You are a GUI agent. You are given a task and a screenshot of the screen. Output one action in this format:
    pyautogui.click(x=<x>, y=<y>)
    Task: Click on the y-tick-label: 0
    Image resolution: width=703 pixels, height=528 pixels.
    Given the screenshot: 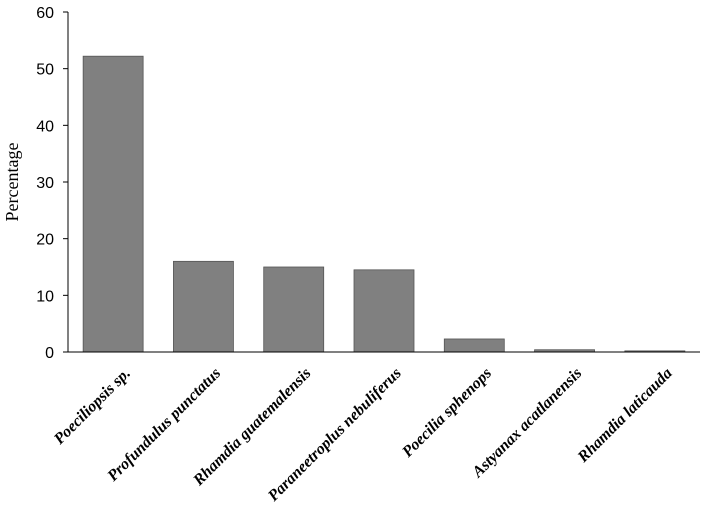 What is the action you would take?
    pyautogui.click(x=49, y=353)
    